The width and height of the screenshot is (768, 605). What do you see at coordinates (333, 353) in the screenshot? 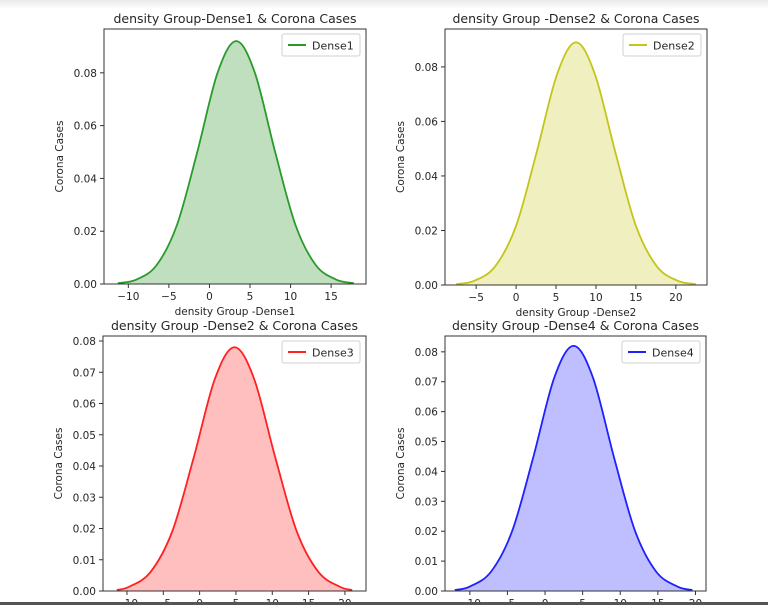
I see `legend-label: Dense3` at bounding box center [333, 353].